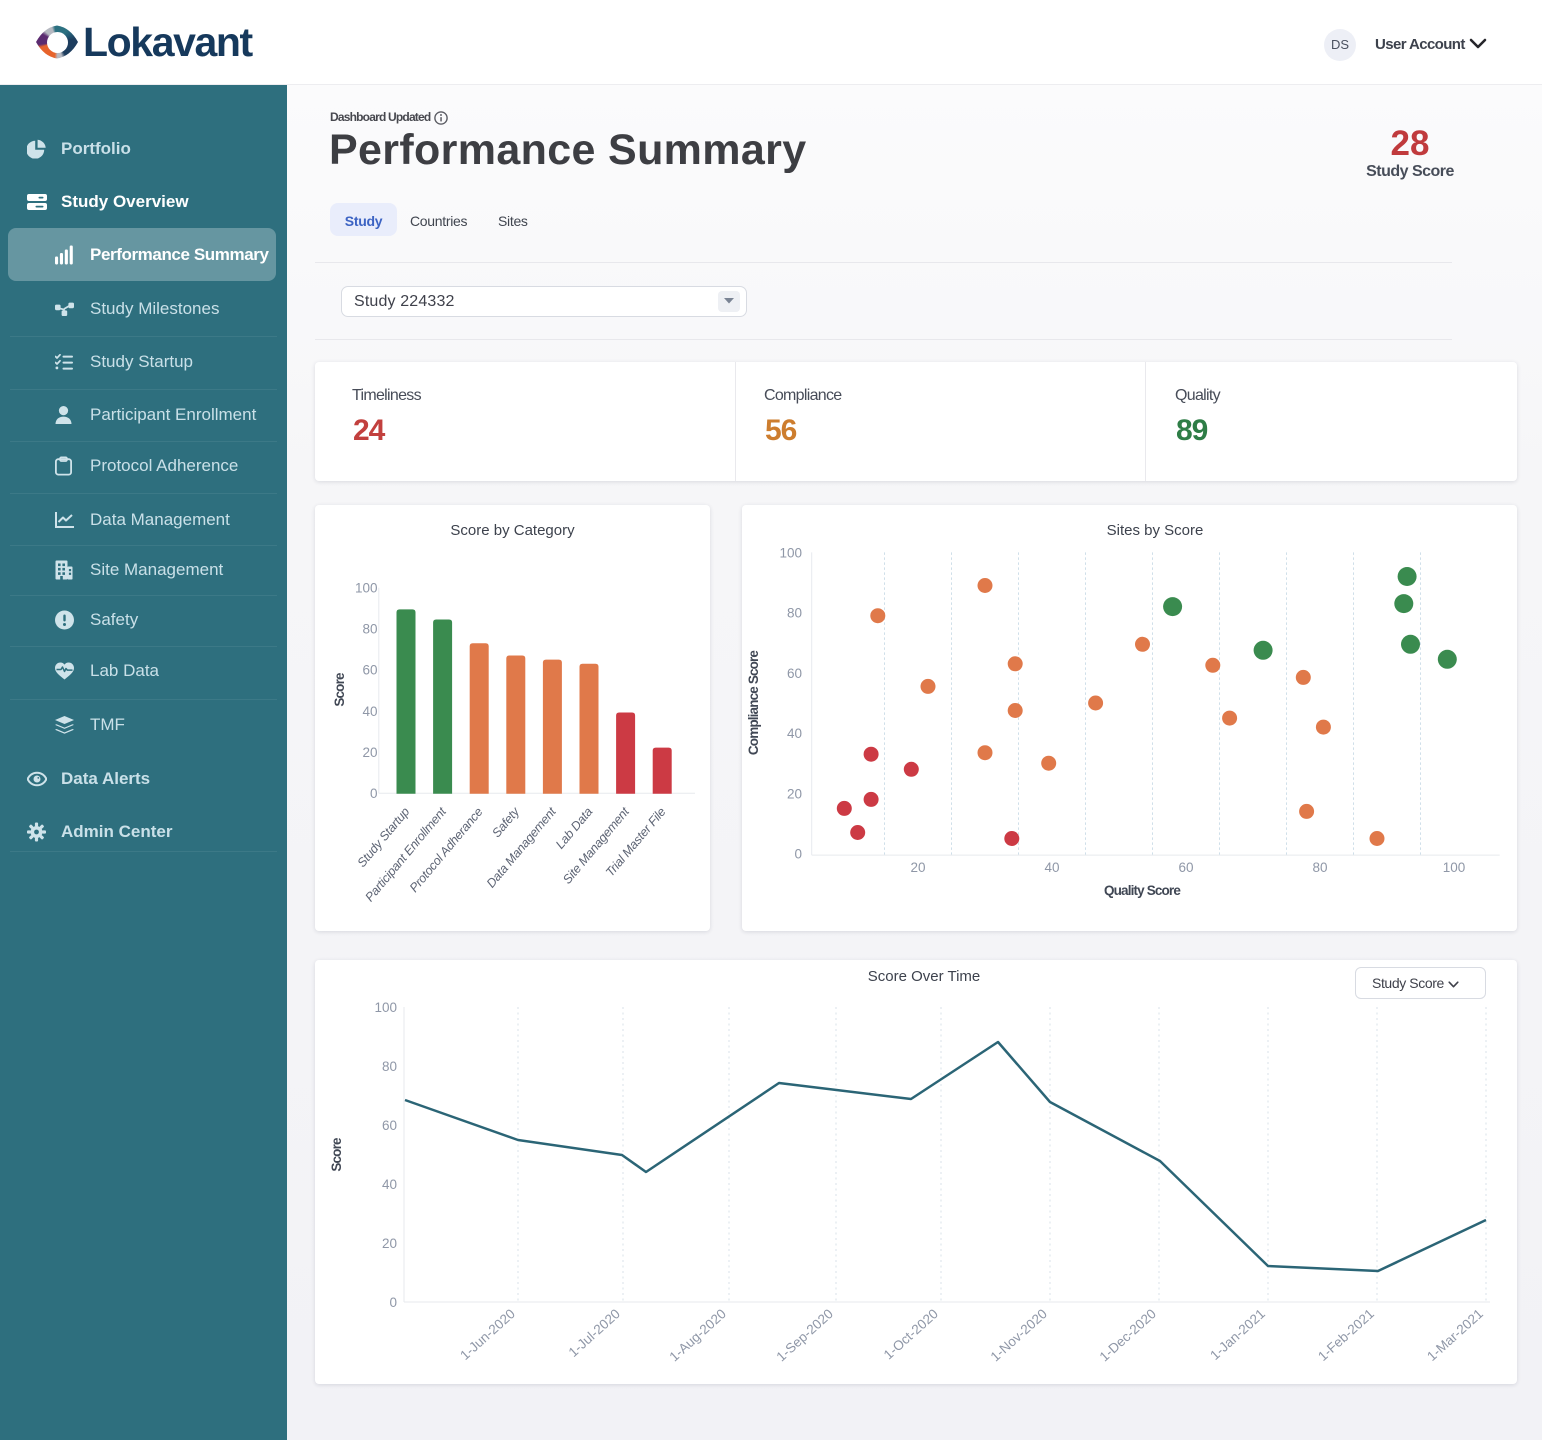 This screenshot has height=1440, width=1542. Describe the element at coordinates (1455, 1335) in the screenshot. I see `svg-text: 1-Mar-2021` at that location.